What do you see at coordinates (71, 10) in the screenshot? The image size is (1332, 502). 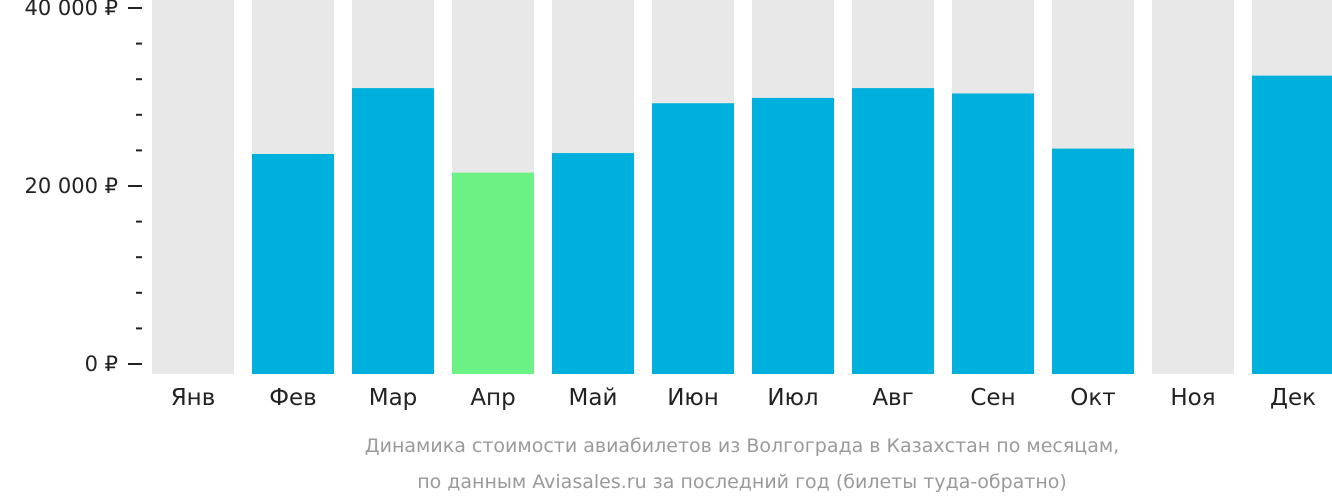 I see `y-tick-label: 40 000 ₽` at bounding box center [71, 10].